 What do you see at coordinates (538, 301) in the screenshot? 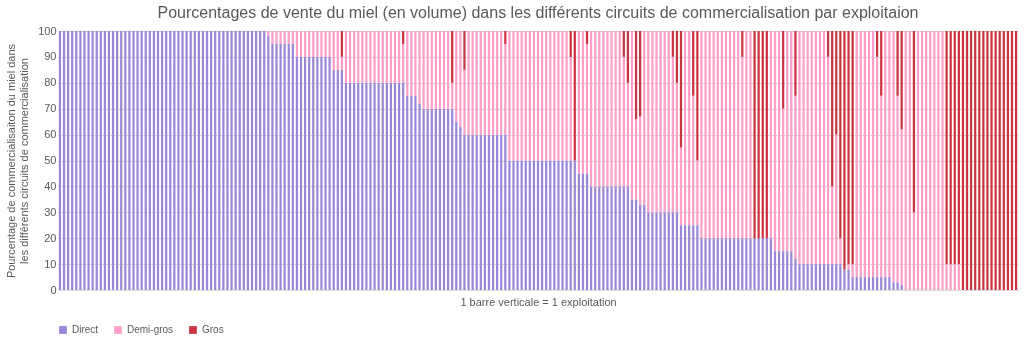
I see `x-axis-title: 1 barre verticale = 1 exploitation` at bounding box center [538, 301].